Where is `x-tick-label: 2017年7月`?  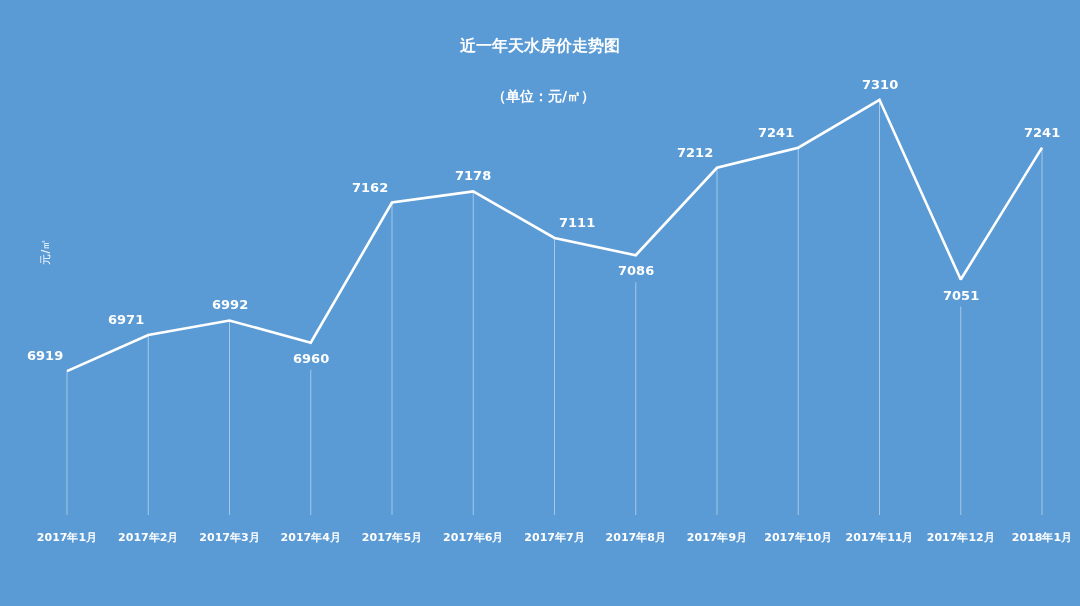
x-tick-label: 2017年7月 is located at coordinates (554, 537).